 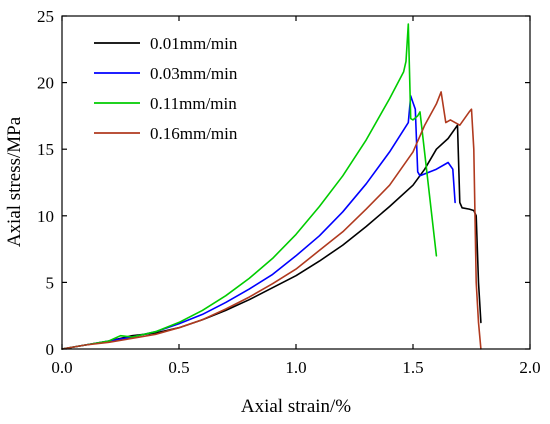 What do you see at coordinates (178, 367) in the screenshot?
I see `x-tick-label: 0.5` at bounding box center [178, 367].